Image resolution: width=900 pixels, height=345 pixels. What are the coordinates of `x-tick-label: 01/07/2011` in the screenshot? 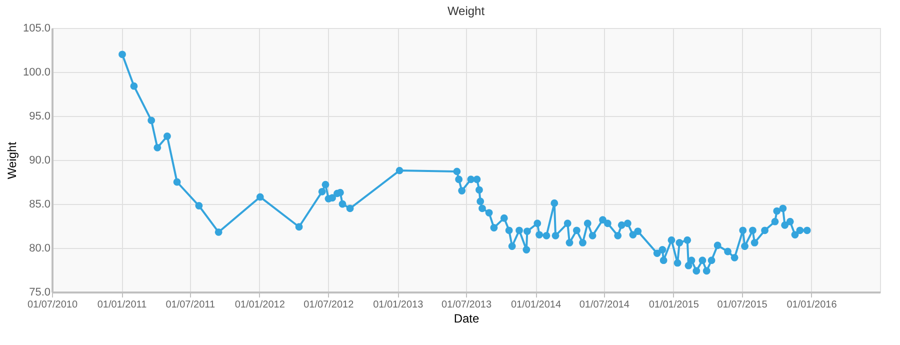 It's located at (191, 305).